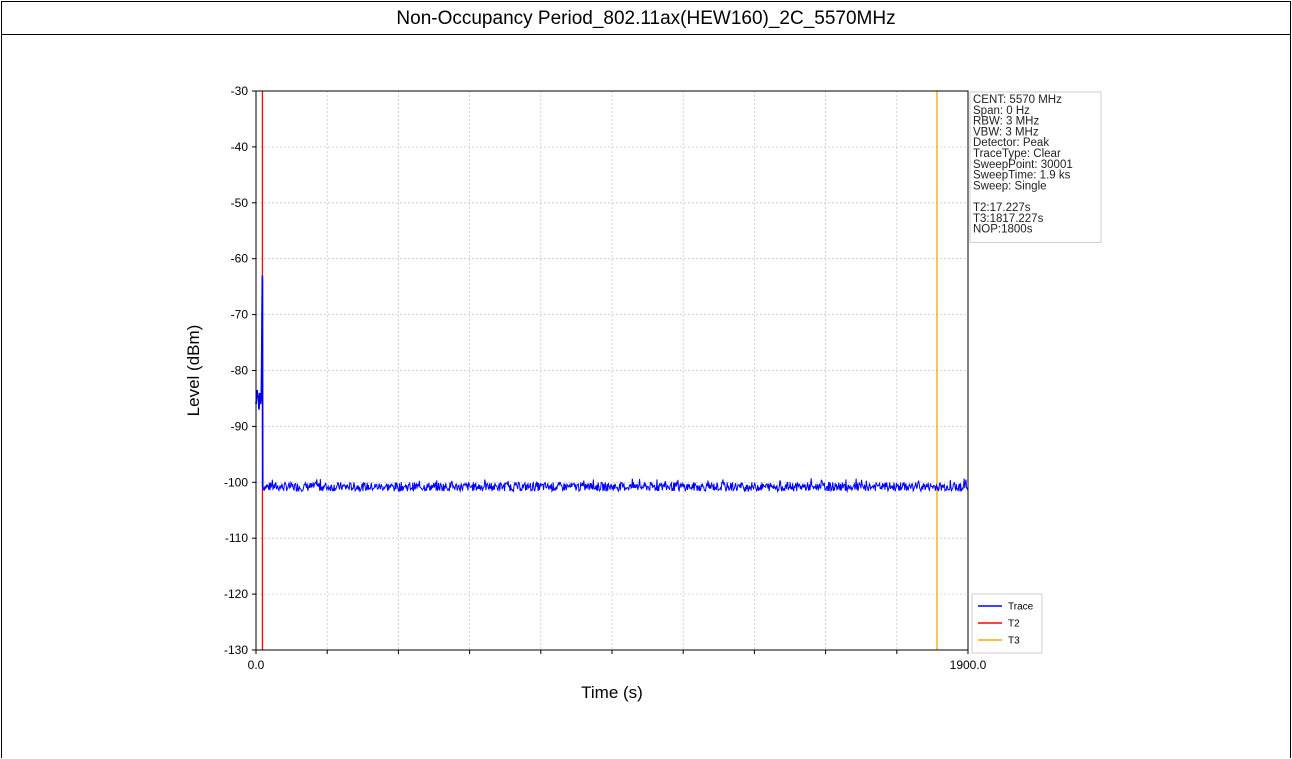 Image resolution: width=1292 pixels, height=759 pixels. Describe the element at coordinates (236, 538) in the screenshot. I see `y-tick-label: -110` at that location.